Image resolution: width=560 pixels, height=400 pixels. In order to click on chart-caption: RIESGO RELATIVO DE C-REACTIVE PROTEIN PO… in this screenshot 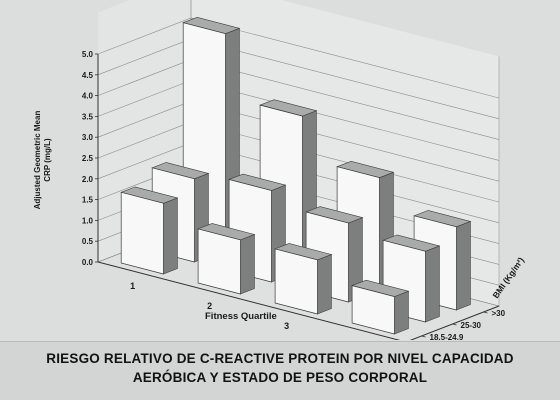, I will do `click(280, 370)`.